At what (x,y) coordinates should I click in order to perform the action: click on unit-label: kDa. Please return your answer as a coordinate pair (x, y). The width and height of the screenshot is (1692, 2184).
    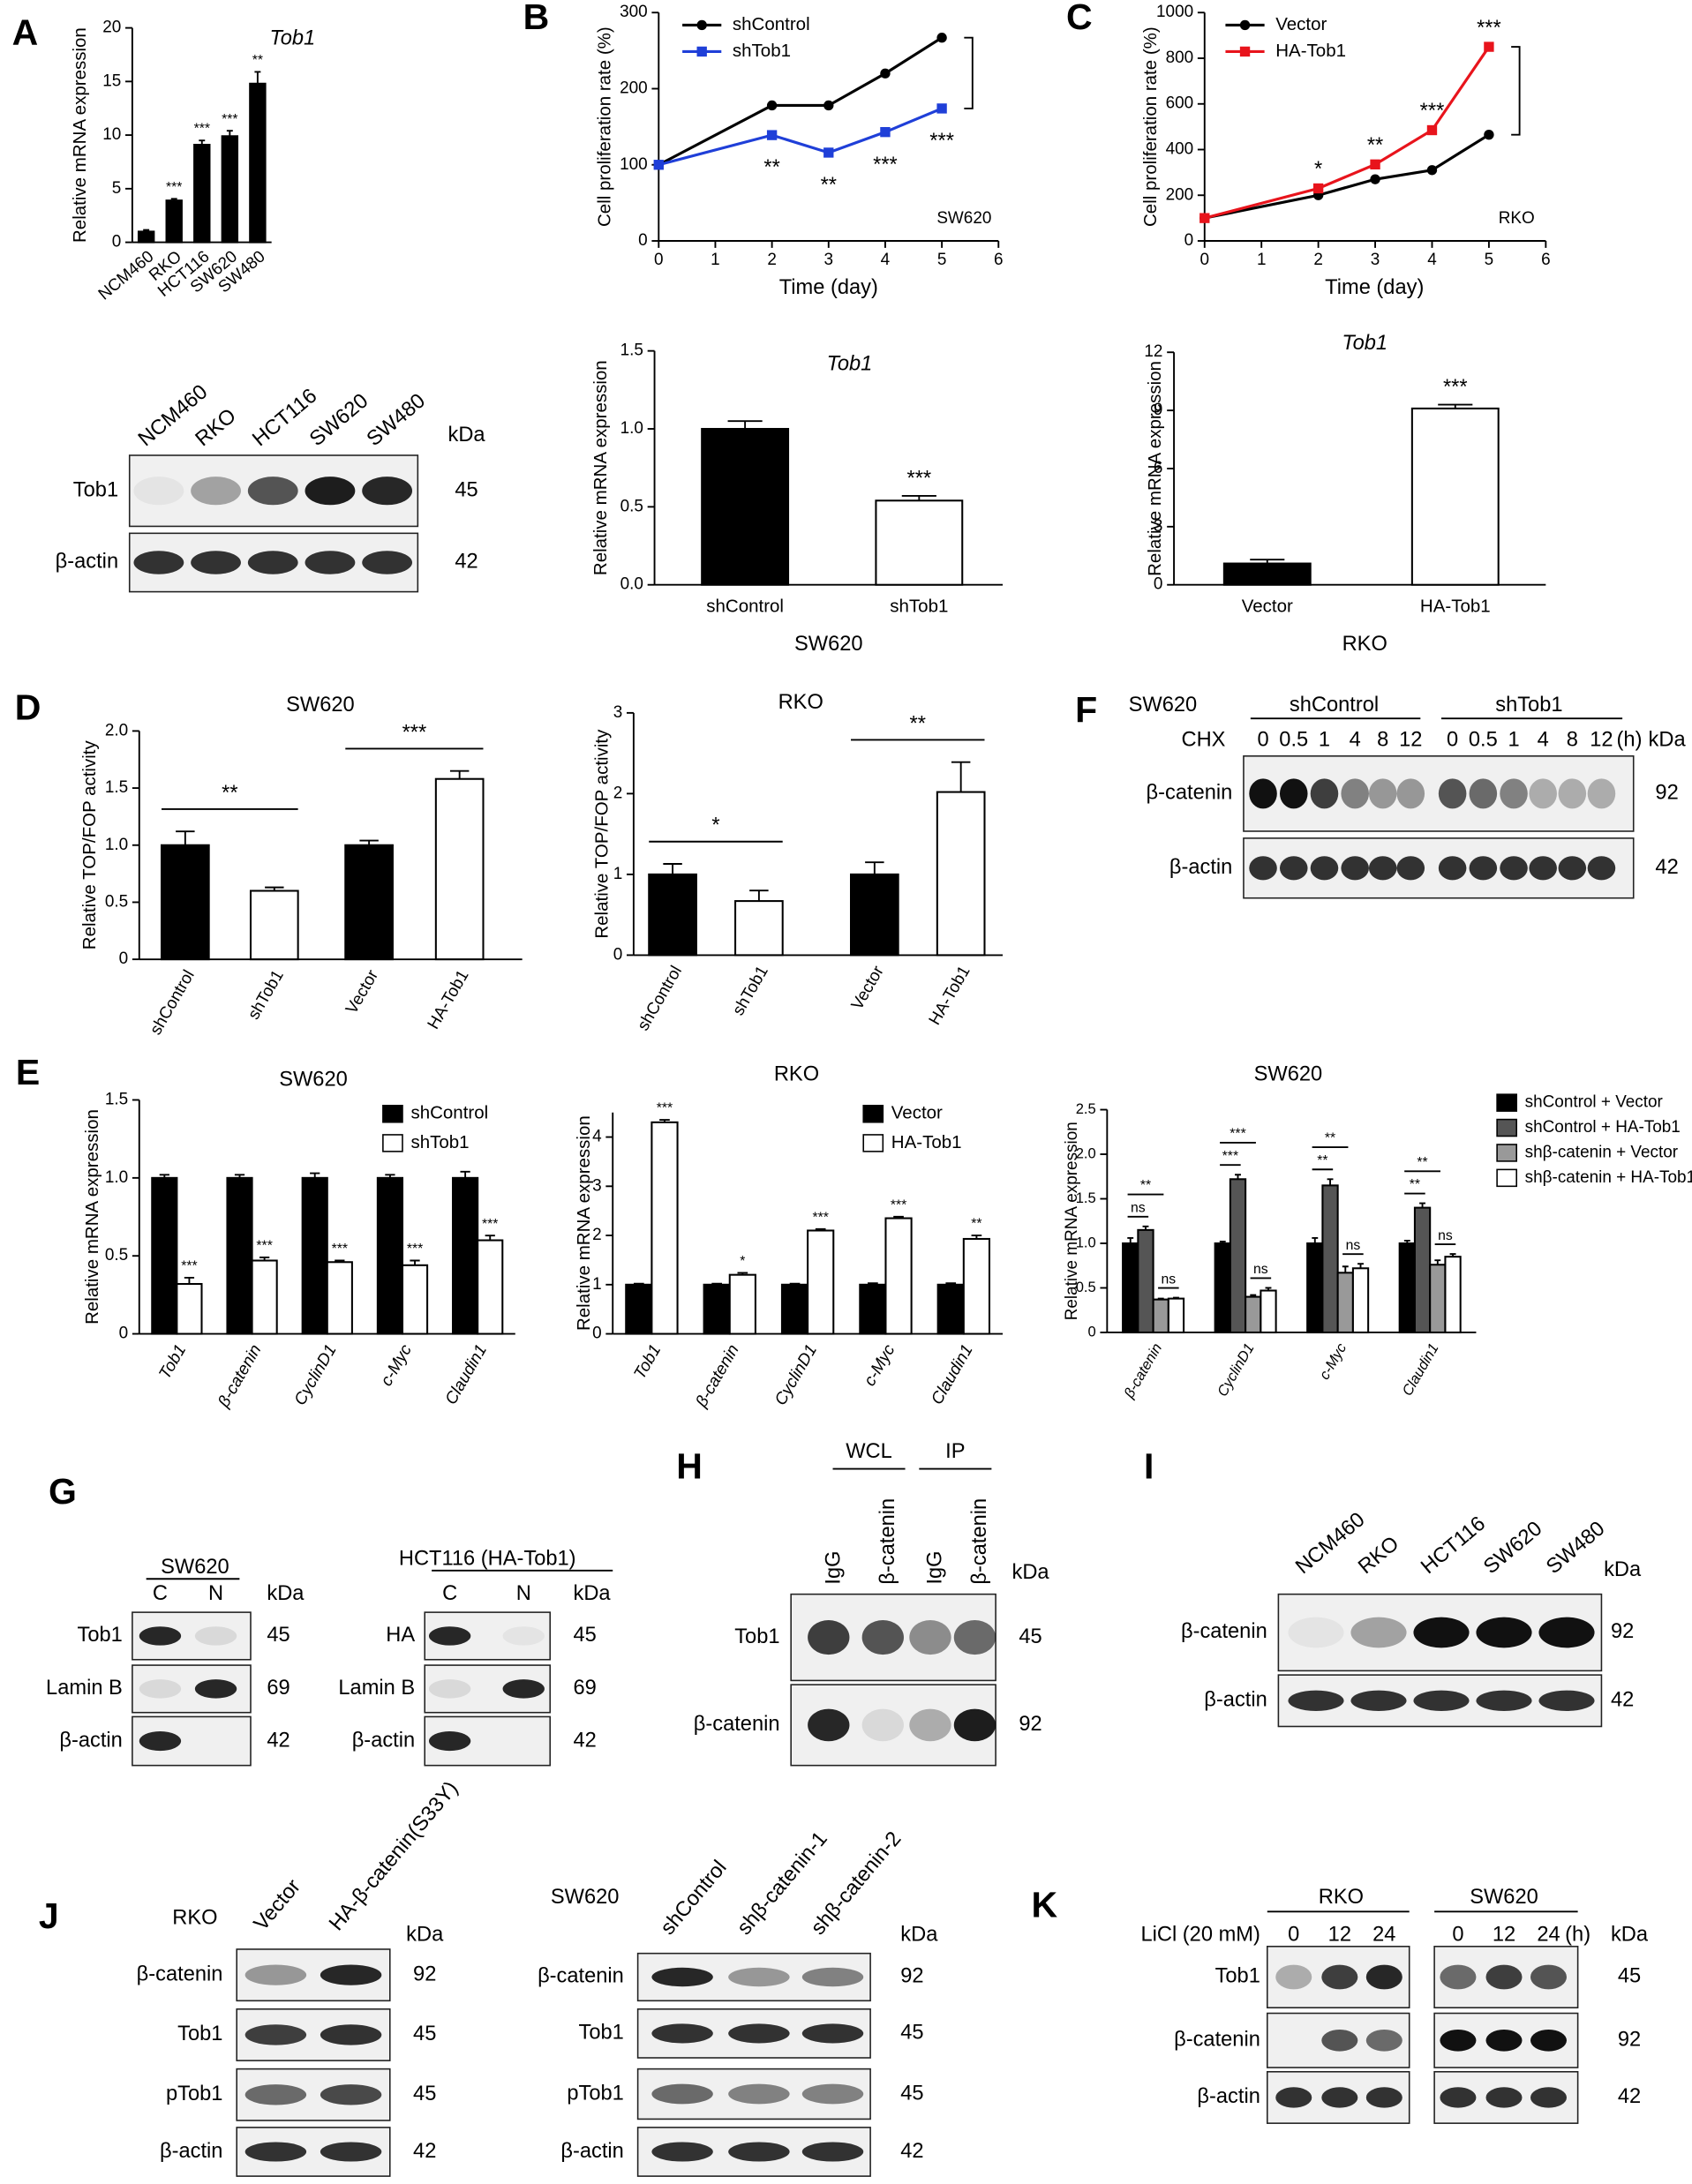
    Looking at the image, I should click on (1630, 1934).